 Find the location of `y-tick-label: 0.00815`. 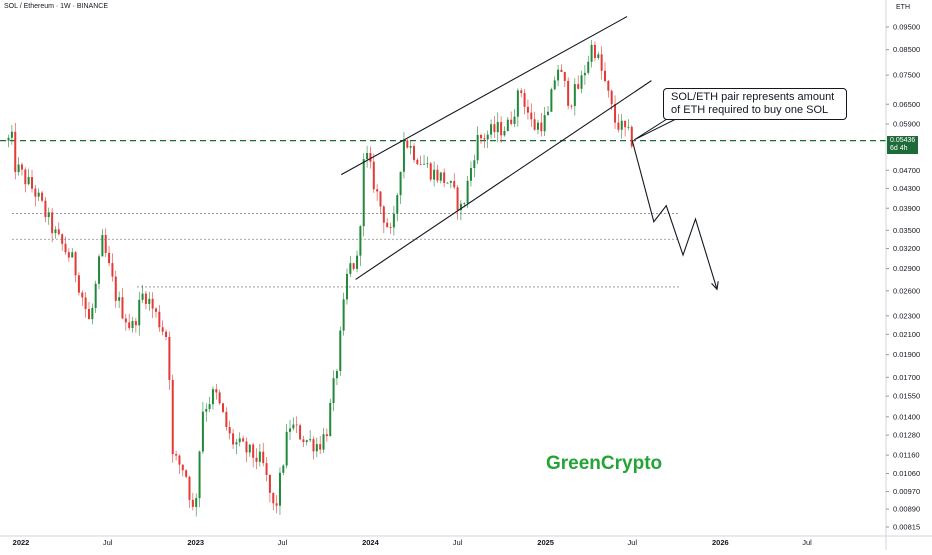

y-tick-label: 0.00815 is located at coordinates (906, 527).